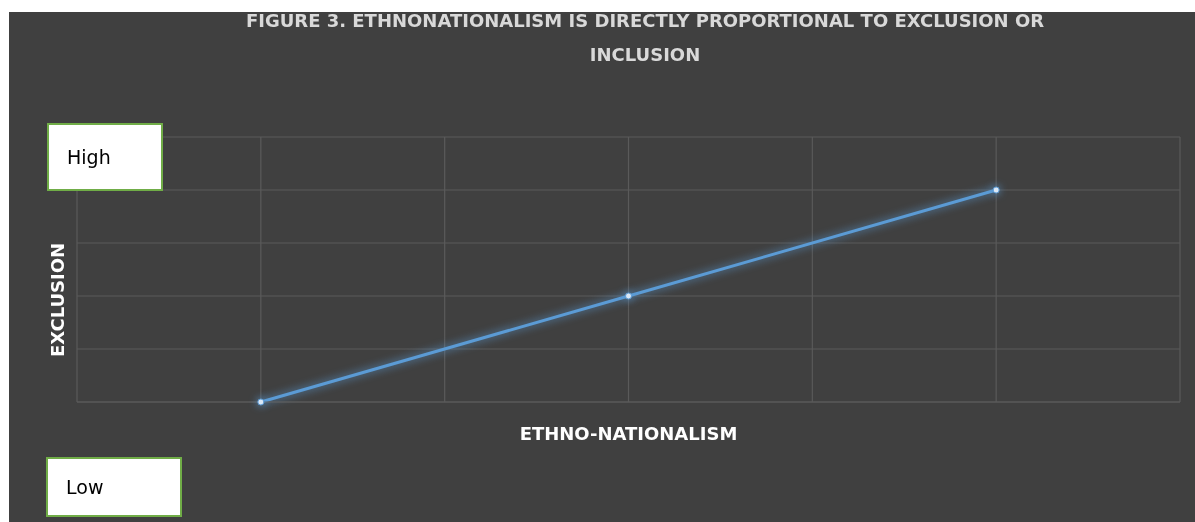 This screenshot has height=522, width=1195. What do you see at coordinates (645, 38) in the screenshot?
I see `chart-title: FIGURE 3. ETHNONATIONALISM IS DIRECTLY PROPORTIONAL TO EXCLUSION OR INCLUSION` at bounding box center [645, 38].